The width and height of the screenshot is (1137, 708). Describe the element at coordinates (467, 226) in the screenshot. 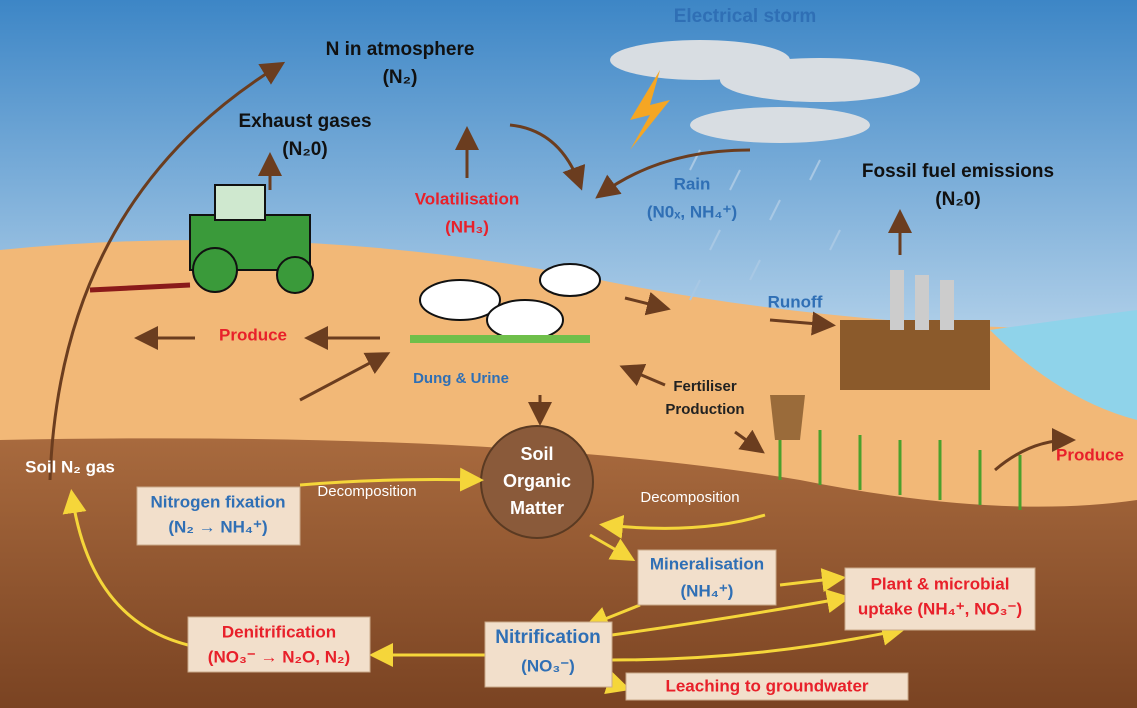

I see `label: (NH₃)` at that location.